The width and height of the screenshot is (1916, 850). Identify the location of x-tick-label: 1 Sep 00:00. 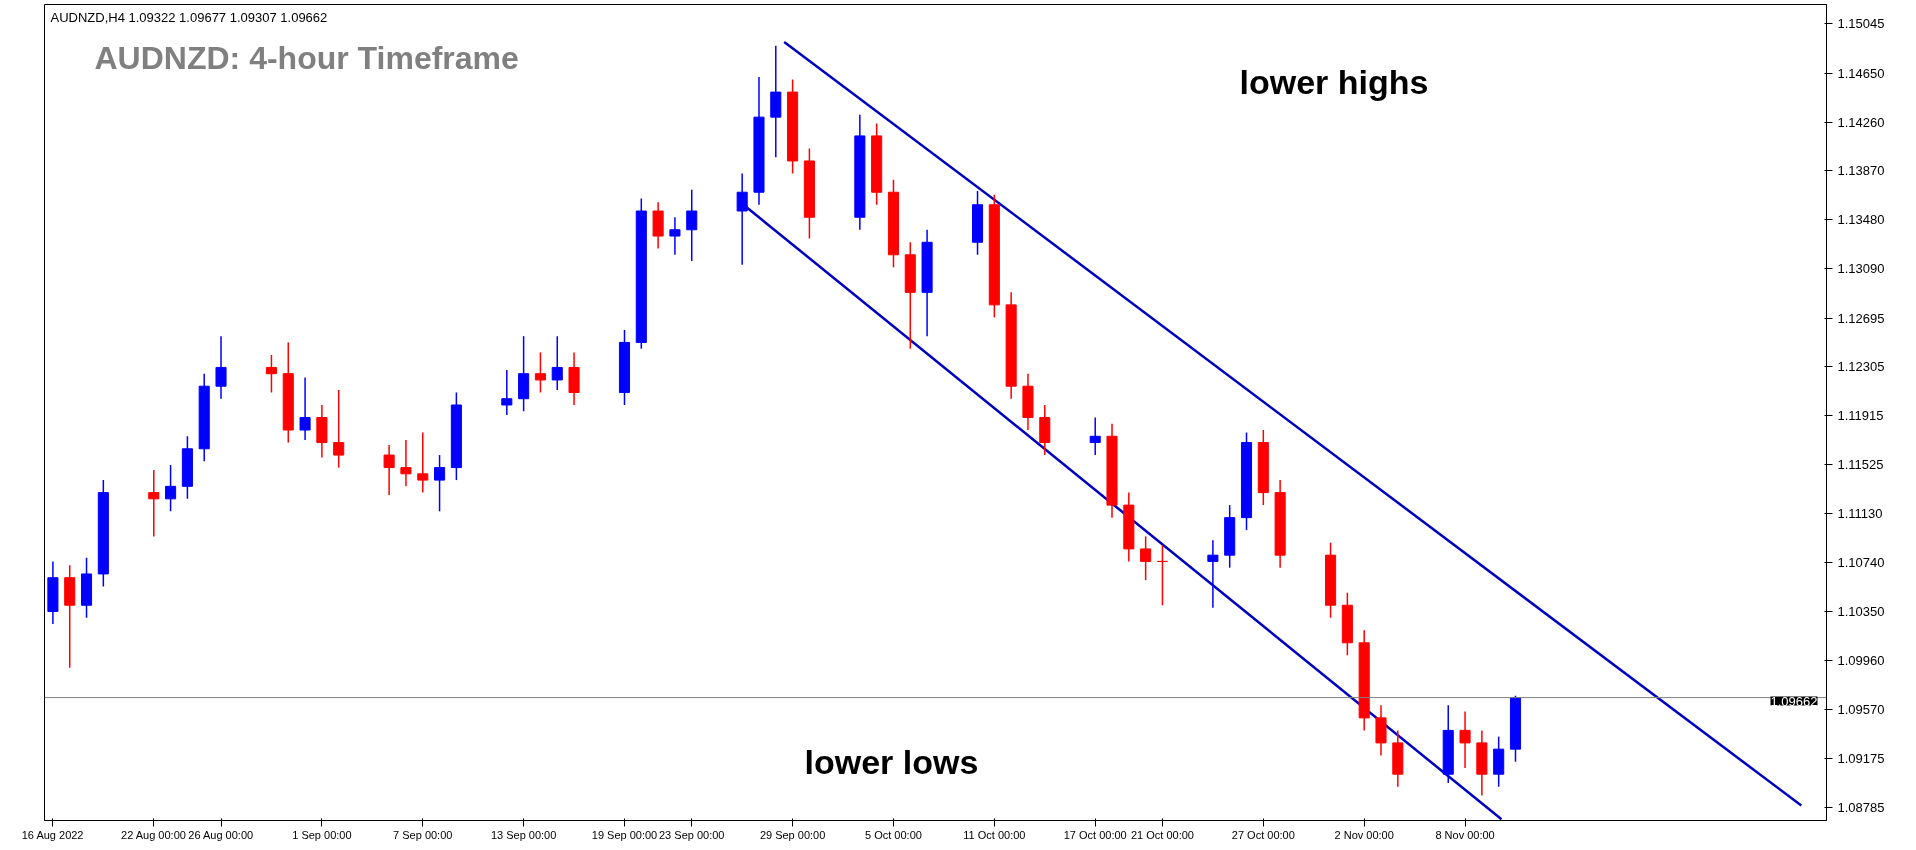
(322, 834).